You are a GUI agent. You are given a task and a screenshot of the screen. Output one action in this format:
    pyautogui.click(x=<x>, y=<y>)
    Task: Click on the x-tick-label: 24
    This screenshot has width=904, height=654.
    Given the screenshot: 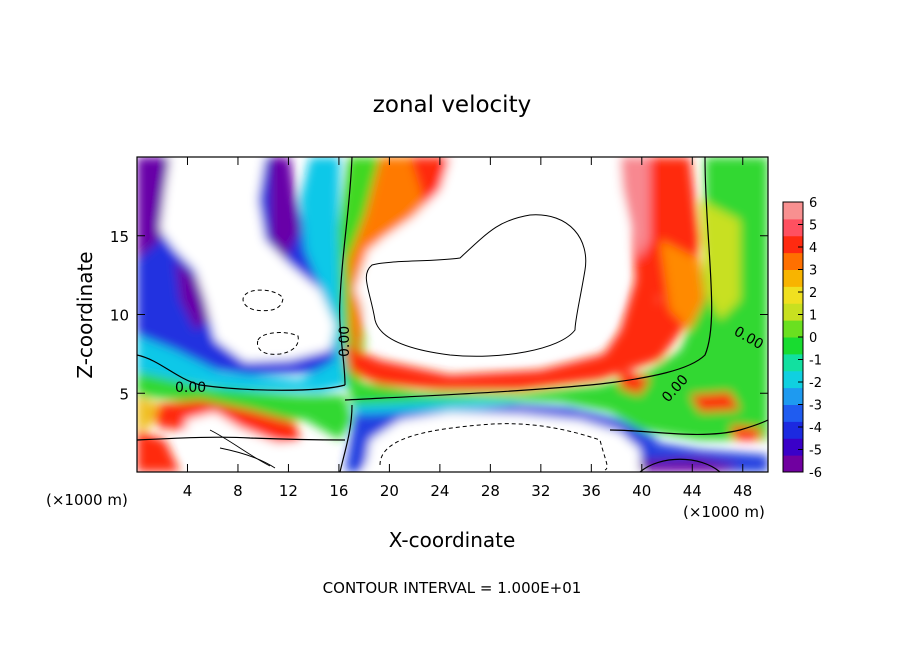 What is the action you would take?
    pyautogui.click(x=439, y=491)
    